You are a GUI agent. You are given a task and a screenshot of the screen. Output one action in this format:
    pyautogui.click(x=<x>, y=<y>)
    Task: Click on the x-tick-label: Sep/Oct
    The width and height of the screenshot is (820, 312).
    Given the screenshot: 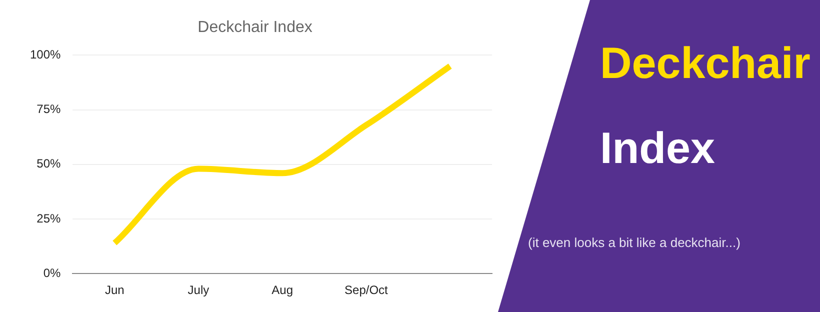 What is the action you would take?
    pyautogui.click(x=366, y=290)
    